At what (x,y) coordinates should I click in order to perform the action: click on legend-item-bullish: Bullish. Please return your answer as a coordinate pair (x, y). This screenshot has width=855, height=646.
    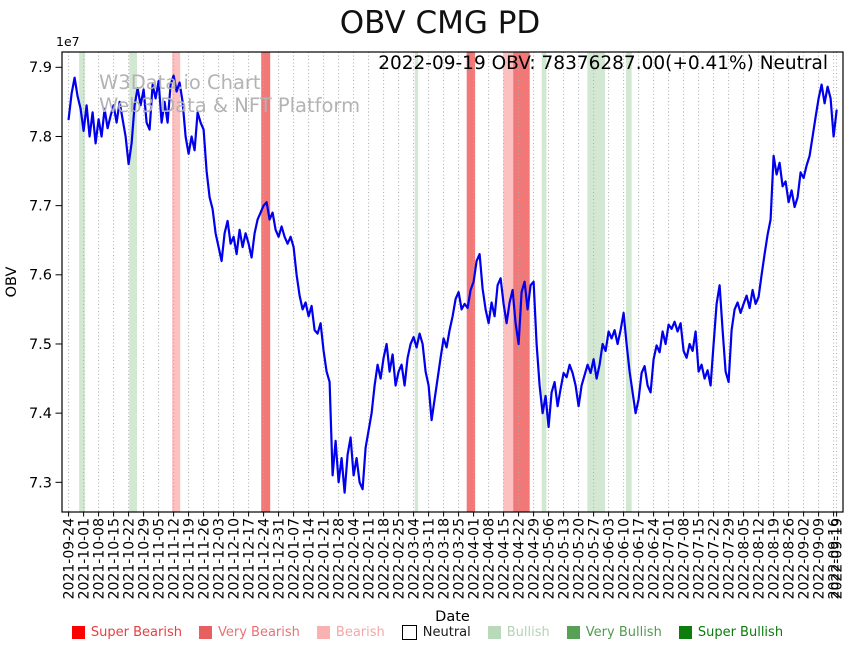
    Looking at the image, I should click on (518, 632).